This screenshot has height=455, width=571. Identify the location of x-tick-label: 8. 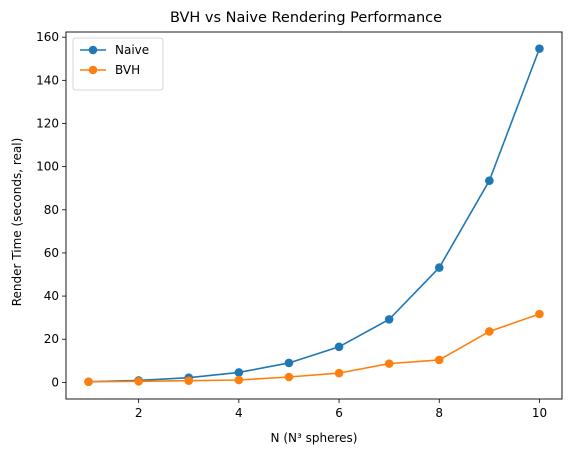
(439, 413).